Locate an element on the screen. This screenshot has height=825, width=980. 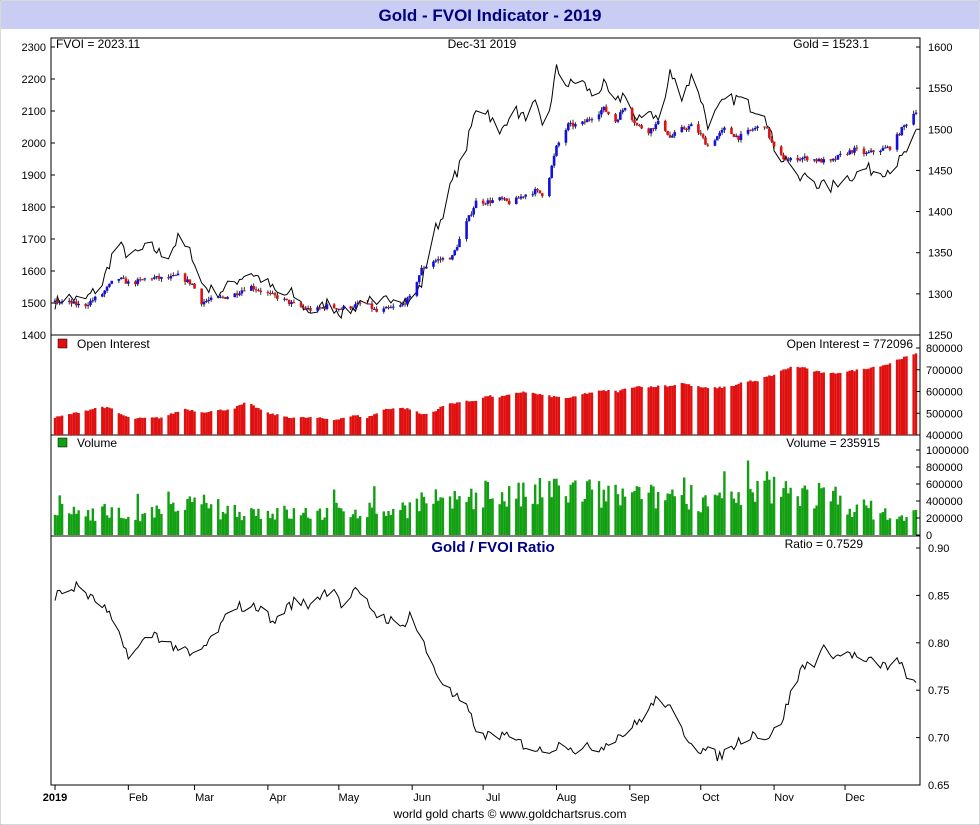
volume-axis-label: 800000 is located at coordinates (944, 468).